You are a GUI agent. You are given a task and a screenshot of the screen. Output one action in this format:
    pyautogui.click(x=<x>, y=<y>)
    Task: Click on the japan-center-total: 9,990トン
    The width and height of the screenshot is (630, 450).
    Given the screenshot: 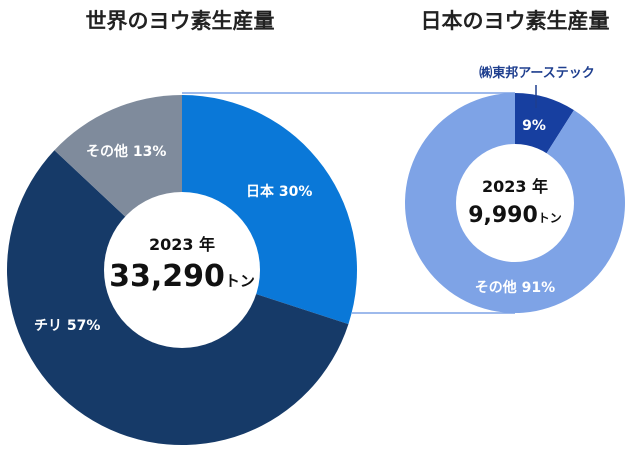 What is the action you would take?
    pyautogui.click(x=515, y=215)
    